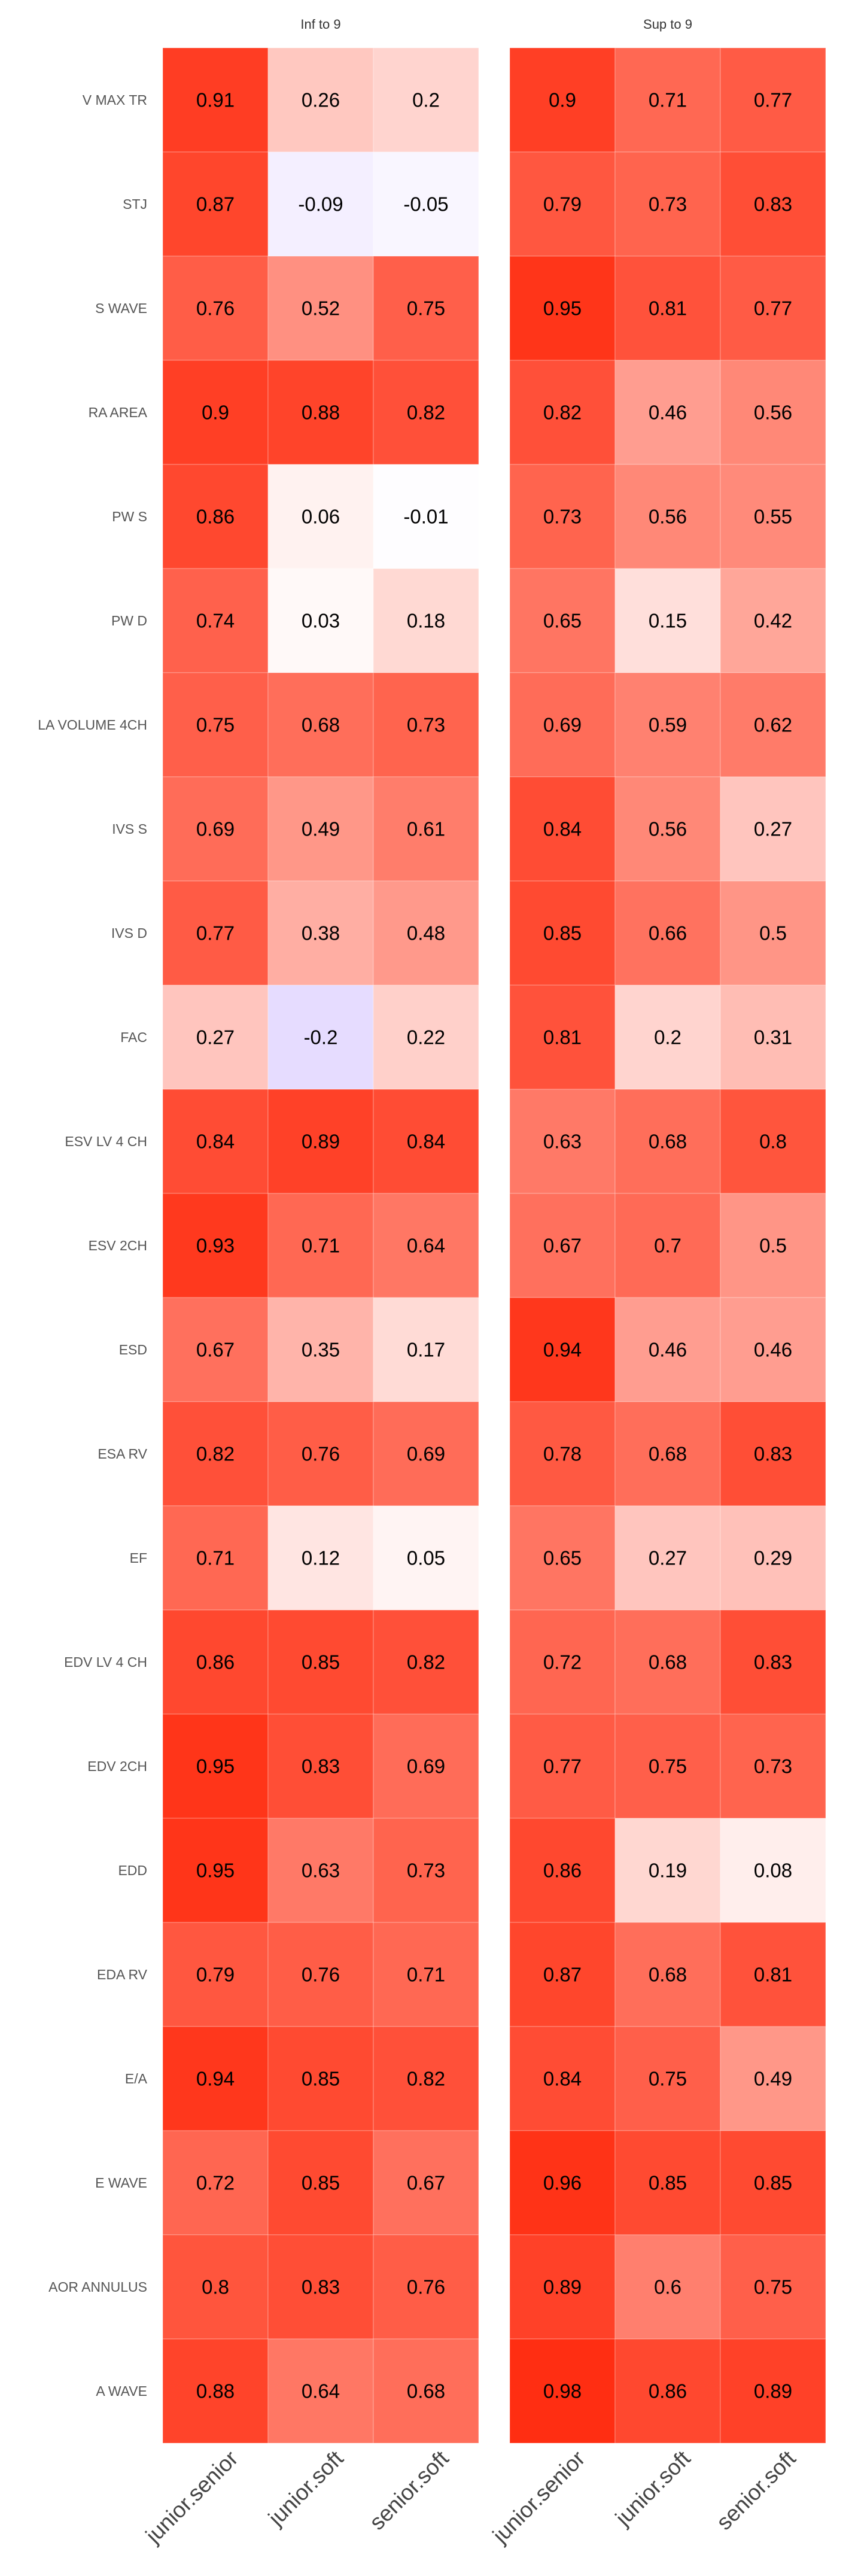 The height and width of the screenshot is (2576, 852). What do you see at coordinates (773, 1558) in the screenshot?
I see `cell-value-label: 0.29` at bounding box center [773, 1558].